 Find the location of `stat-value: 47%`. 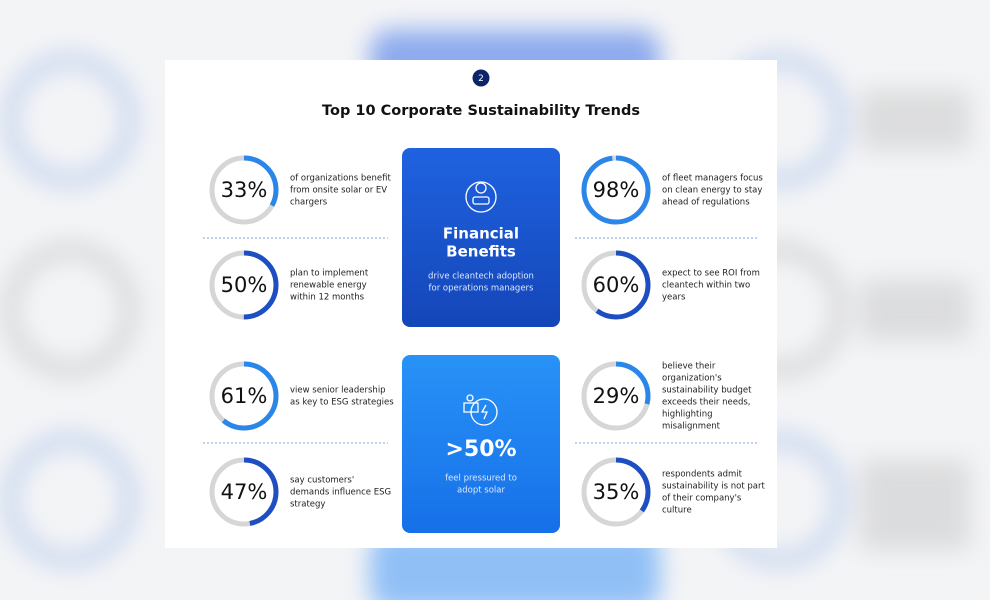

stat-value: 47% is located at coordinates (244, 492).